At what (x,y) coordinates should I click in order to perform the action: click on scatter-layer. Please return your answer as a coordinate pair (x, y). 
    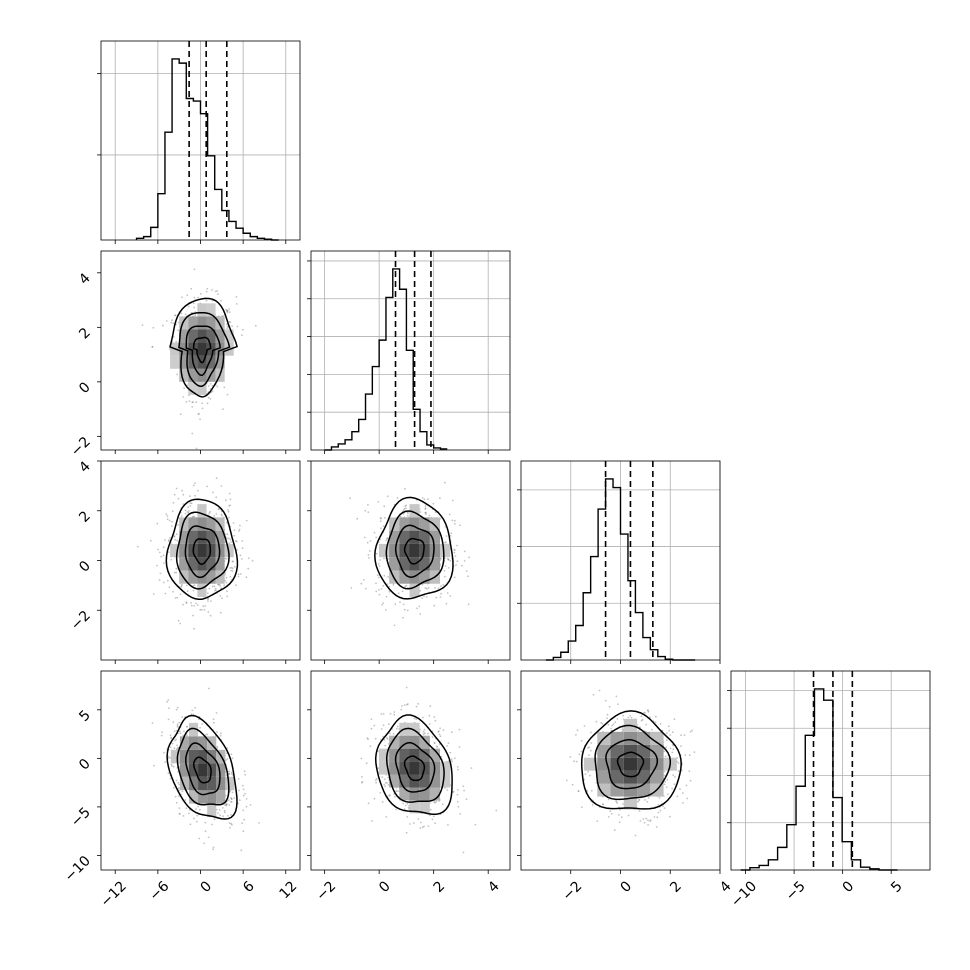
    Looking at the image, I should click on (409, 554).